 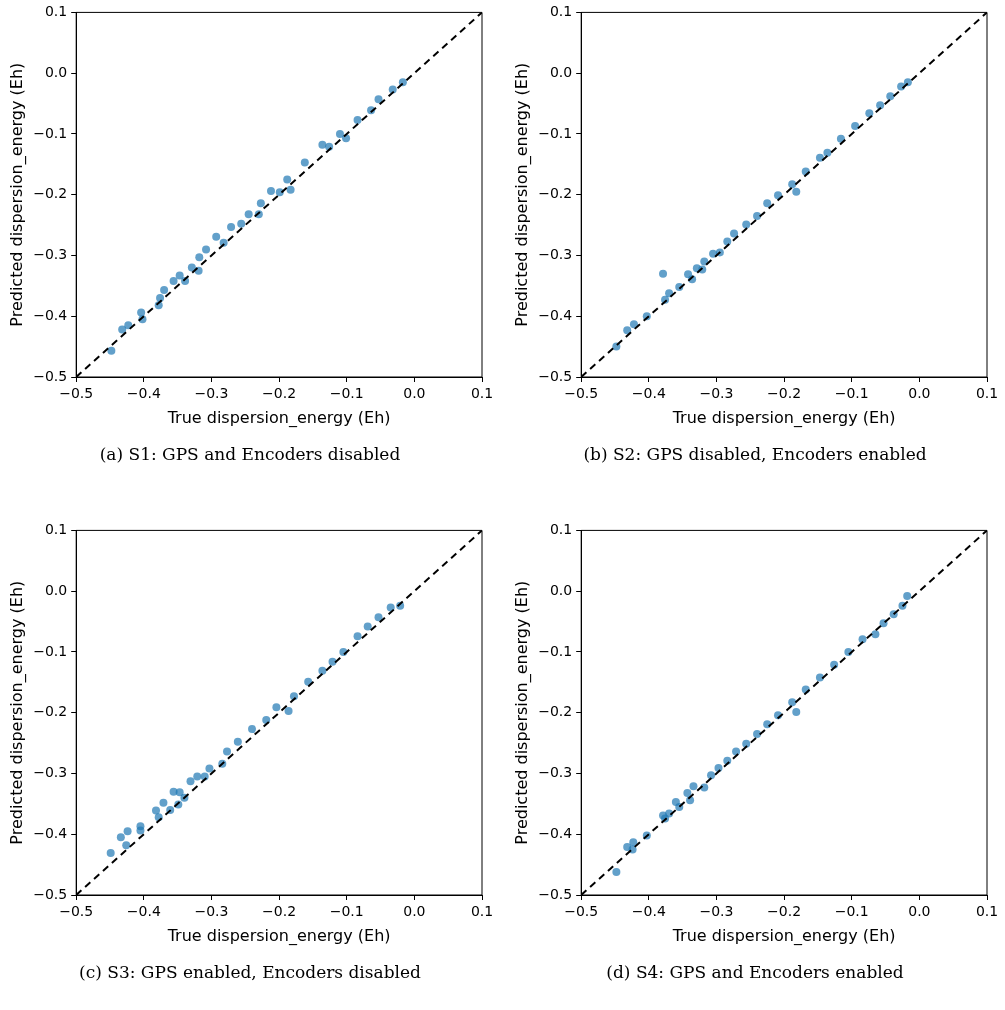 I want to click on x-tick-label: −0.1, so click(x=851, y=393).